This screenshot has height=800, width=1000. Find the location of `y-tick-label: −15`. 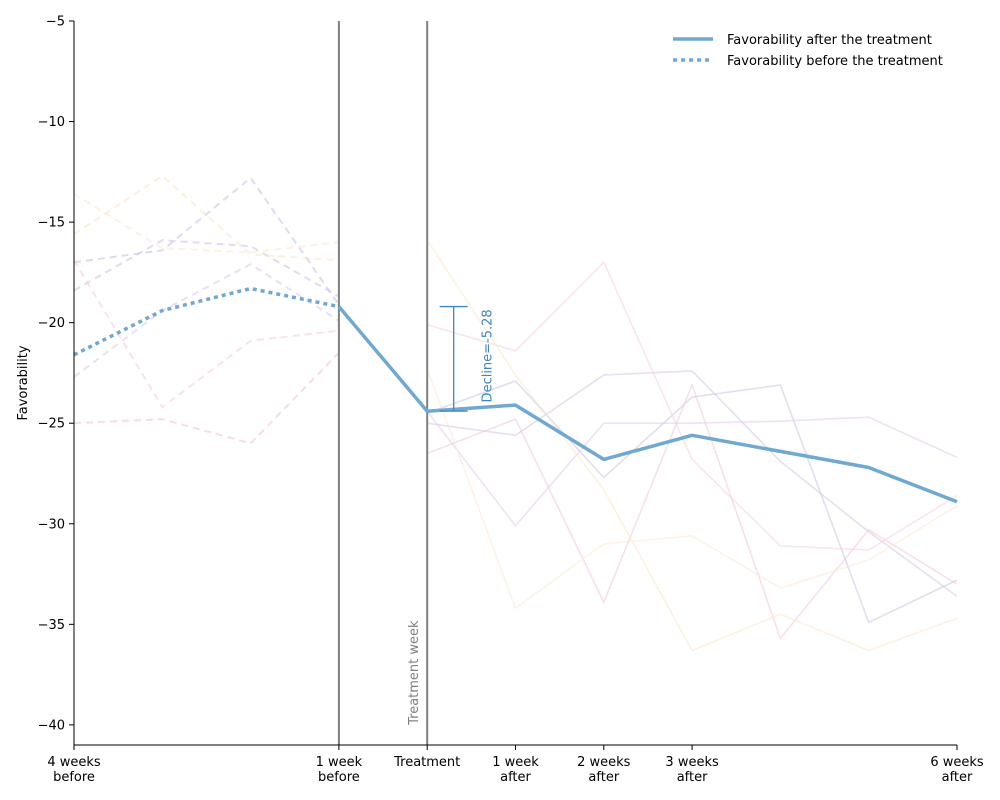

y-tick-label: −15 is located at coordinates (51, 223).